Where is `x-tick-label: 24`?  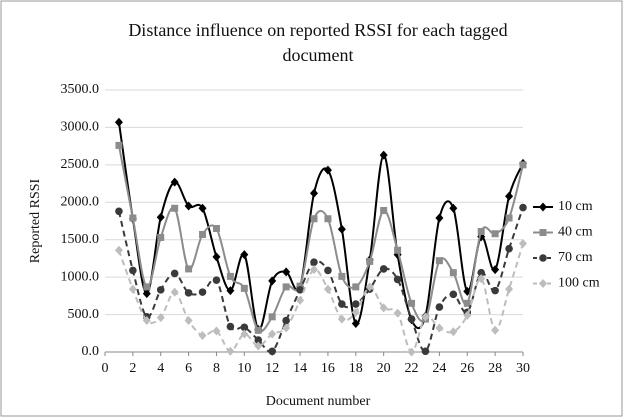 x-tick-label: 24 is located at coordinates (439, 368).